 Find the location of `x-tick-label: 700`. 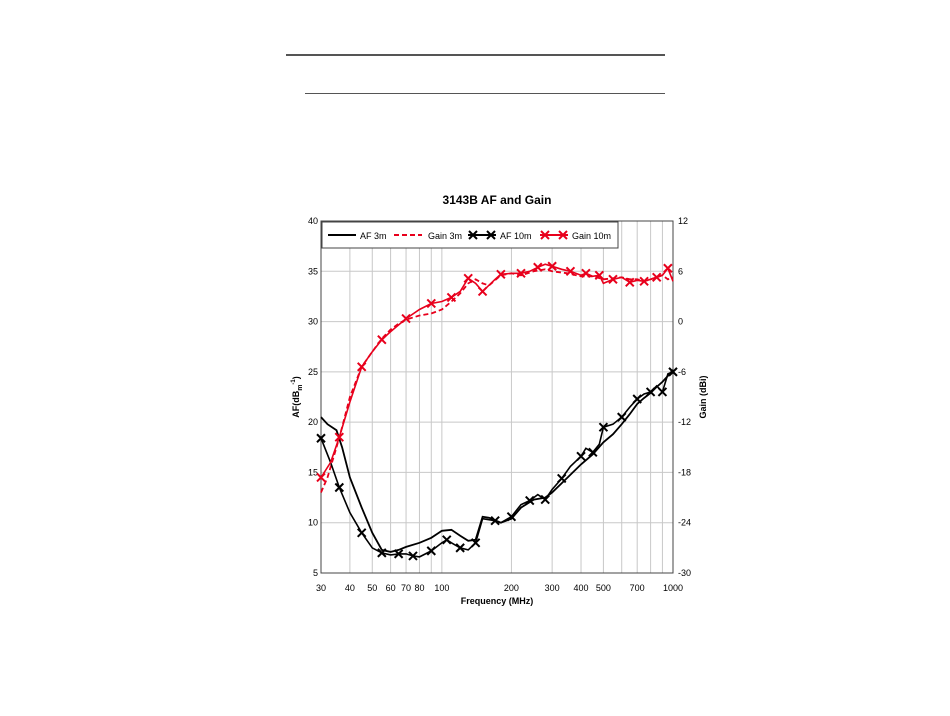

x-tick-label: 700 is located at coordinates (637, 588).